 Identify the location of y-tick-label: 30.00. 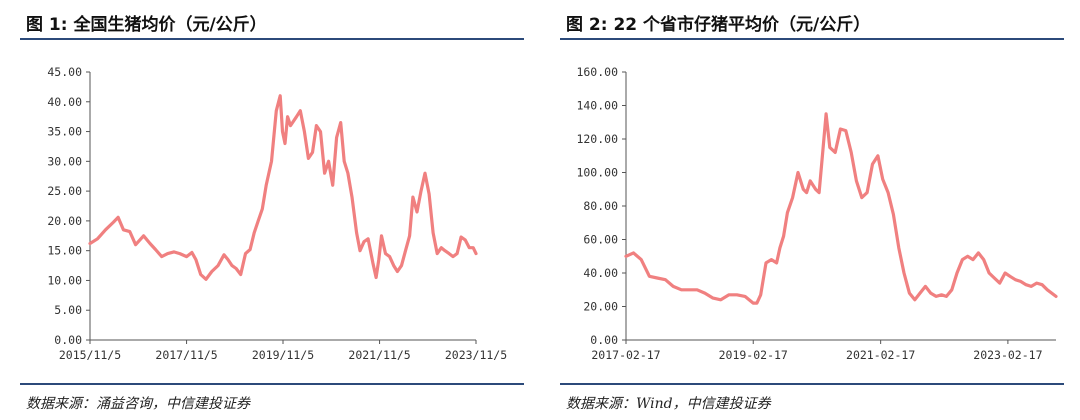
(64, 161).